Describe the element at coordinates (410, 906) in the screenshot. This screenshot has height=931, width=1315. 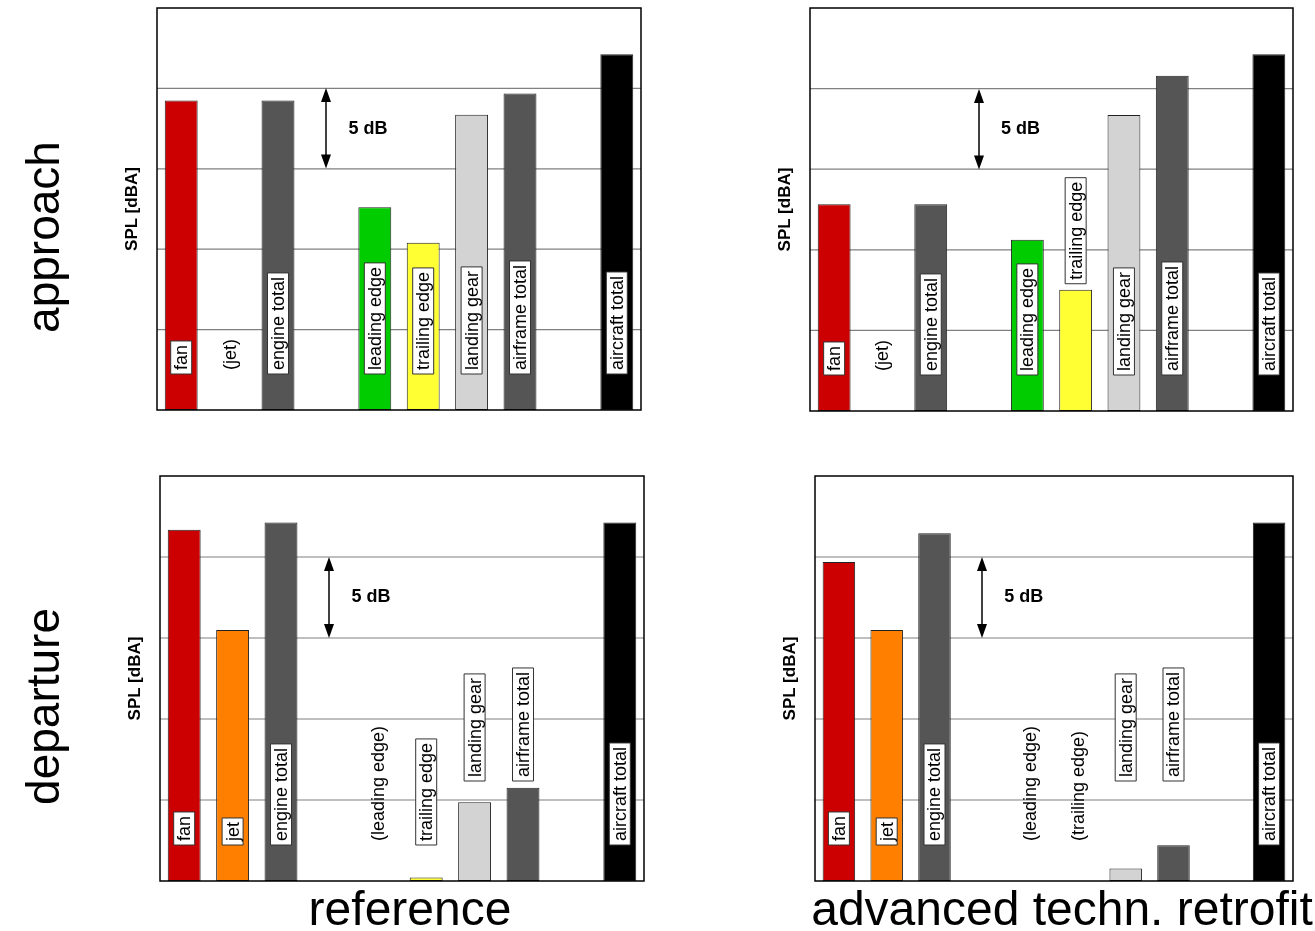
I see `x-axis-title: reference` at that location.